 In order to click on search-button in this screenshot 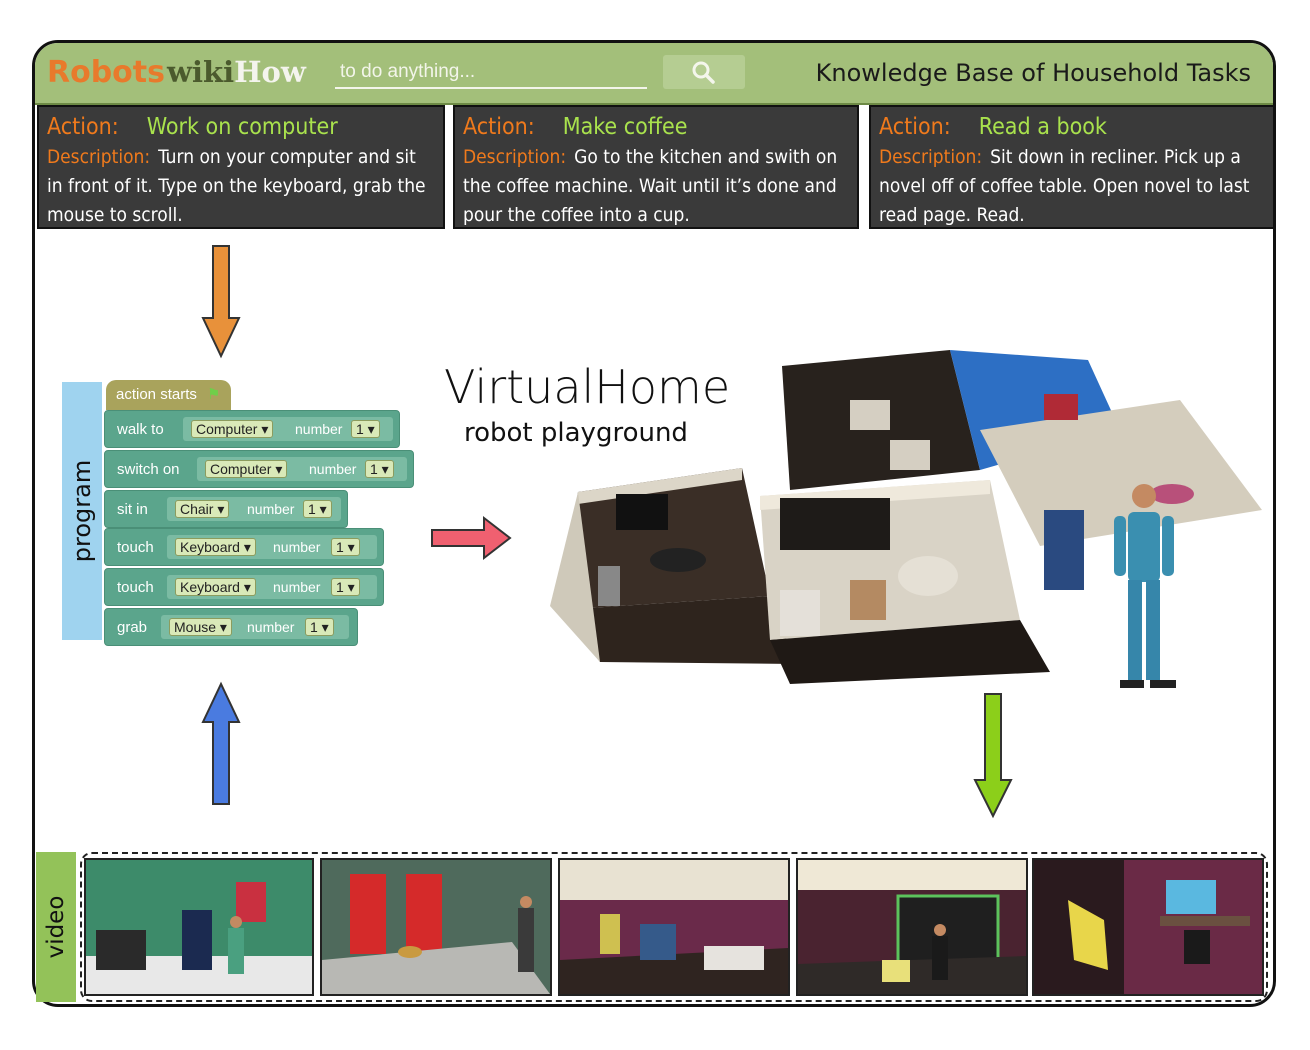, I will do `click(704, 72)`.